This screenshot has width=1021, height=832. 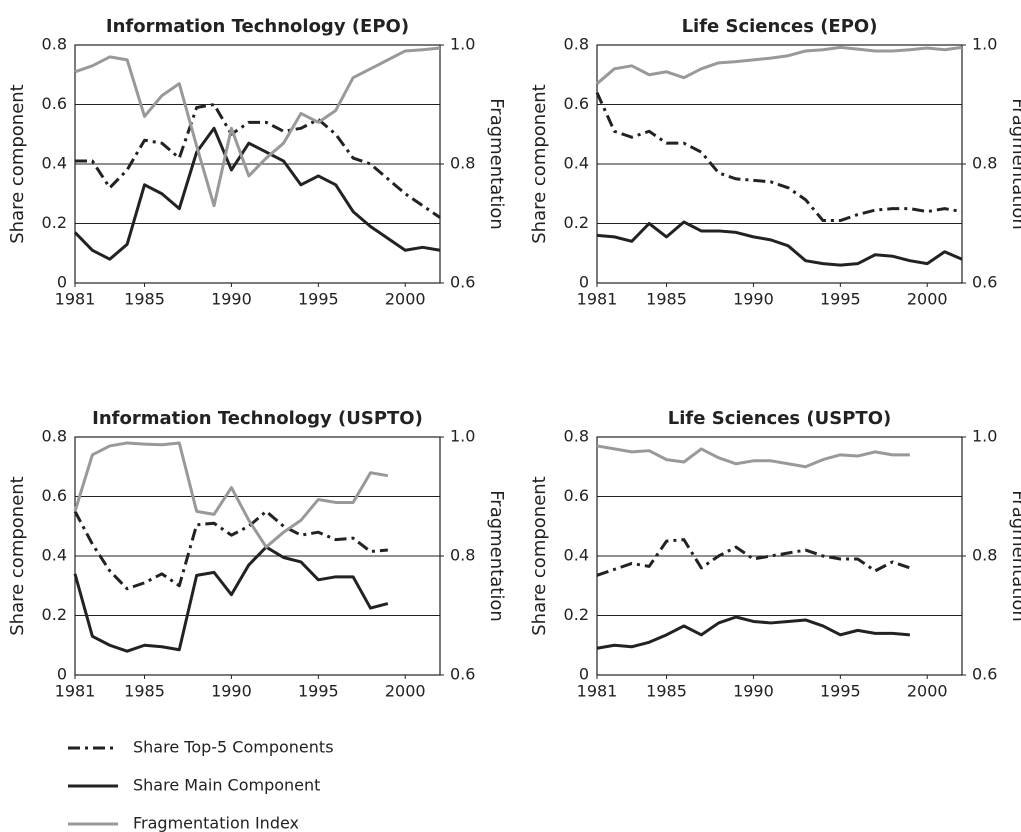 What do you see at coordinates (216, 823) in the screenshot?
I see `legend-label: Fragmentation Index` at bounding box center [216, 823].